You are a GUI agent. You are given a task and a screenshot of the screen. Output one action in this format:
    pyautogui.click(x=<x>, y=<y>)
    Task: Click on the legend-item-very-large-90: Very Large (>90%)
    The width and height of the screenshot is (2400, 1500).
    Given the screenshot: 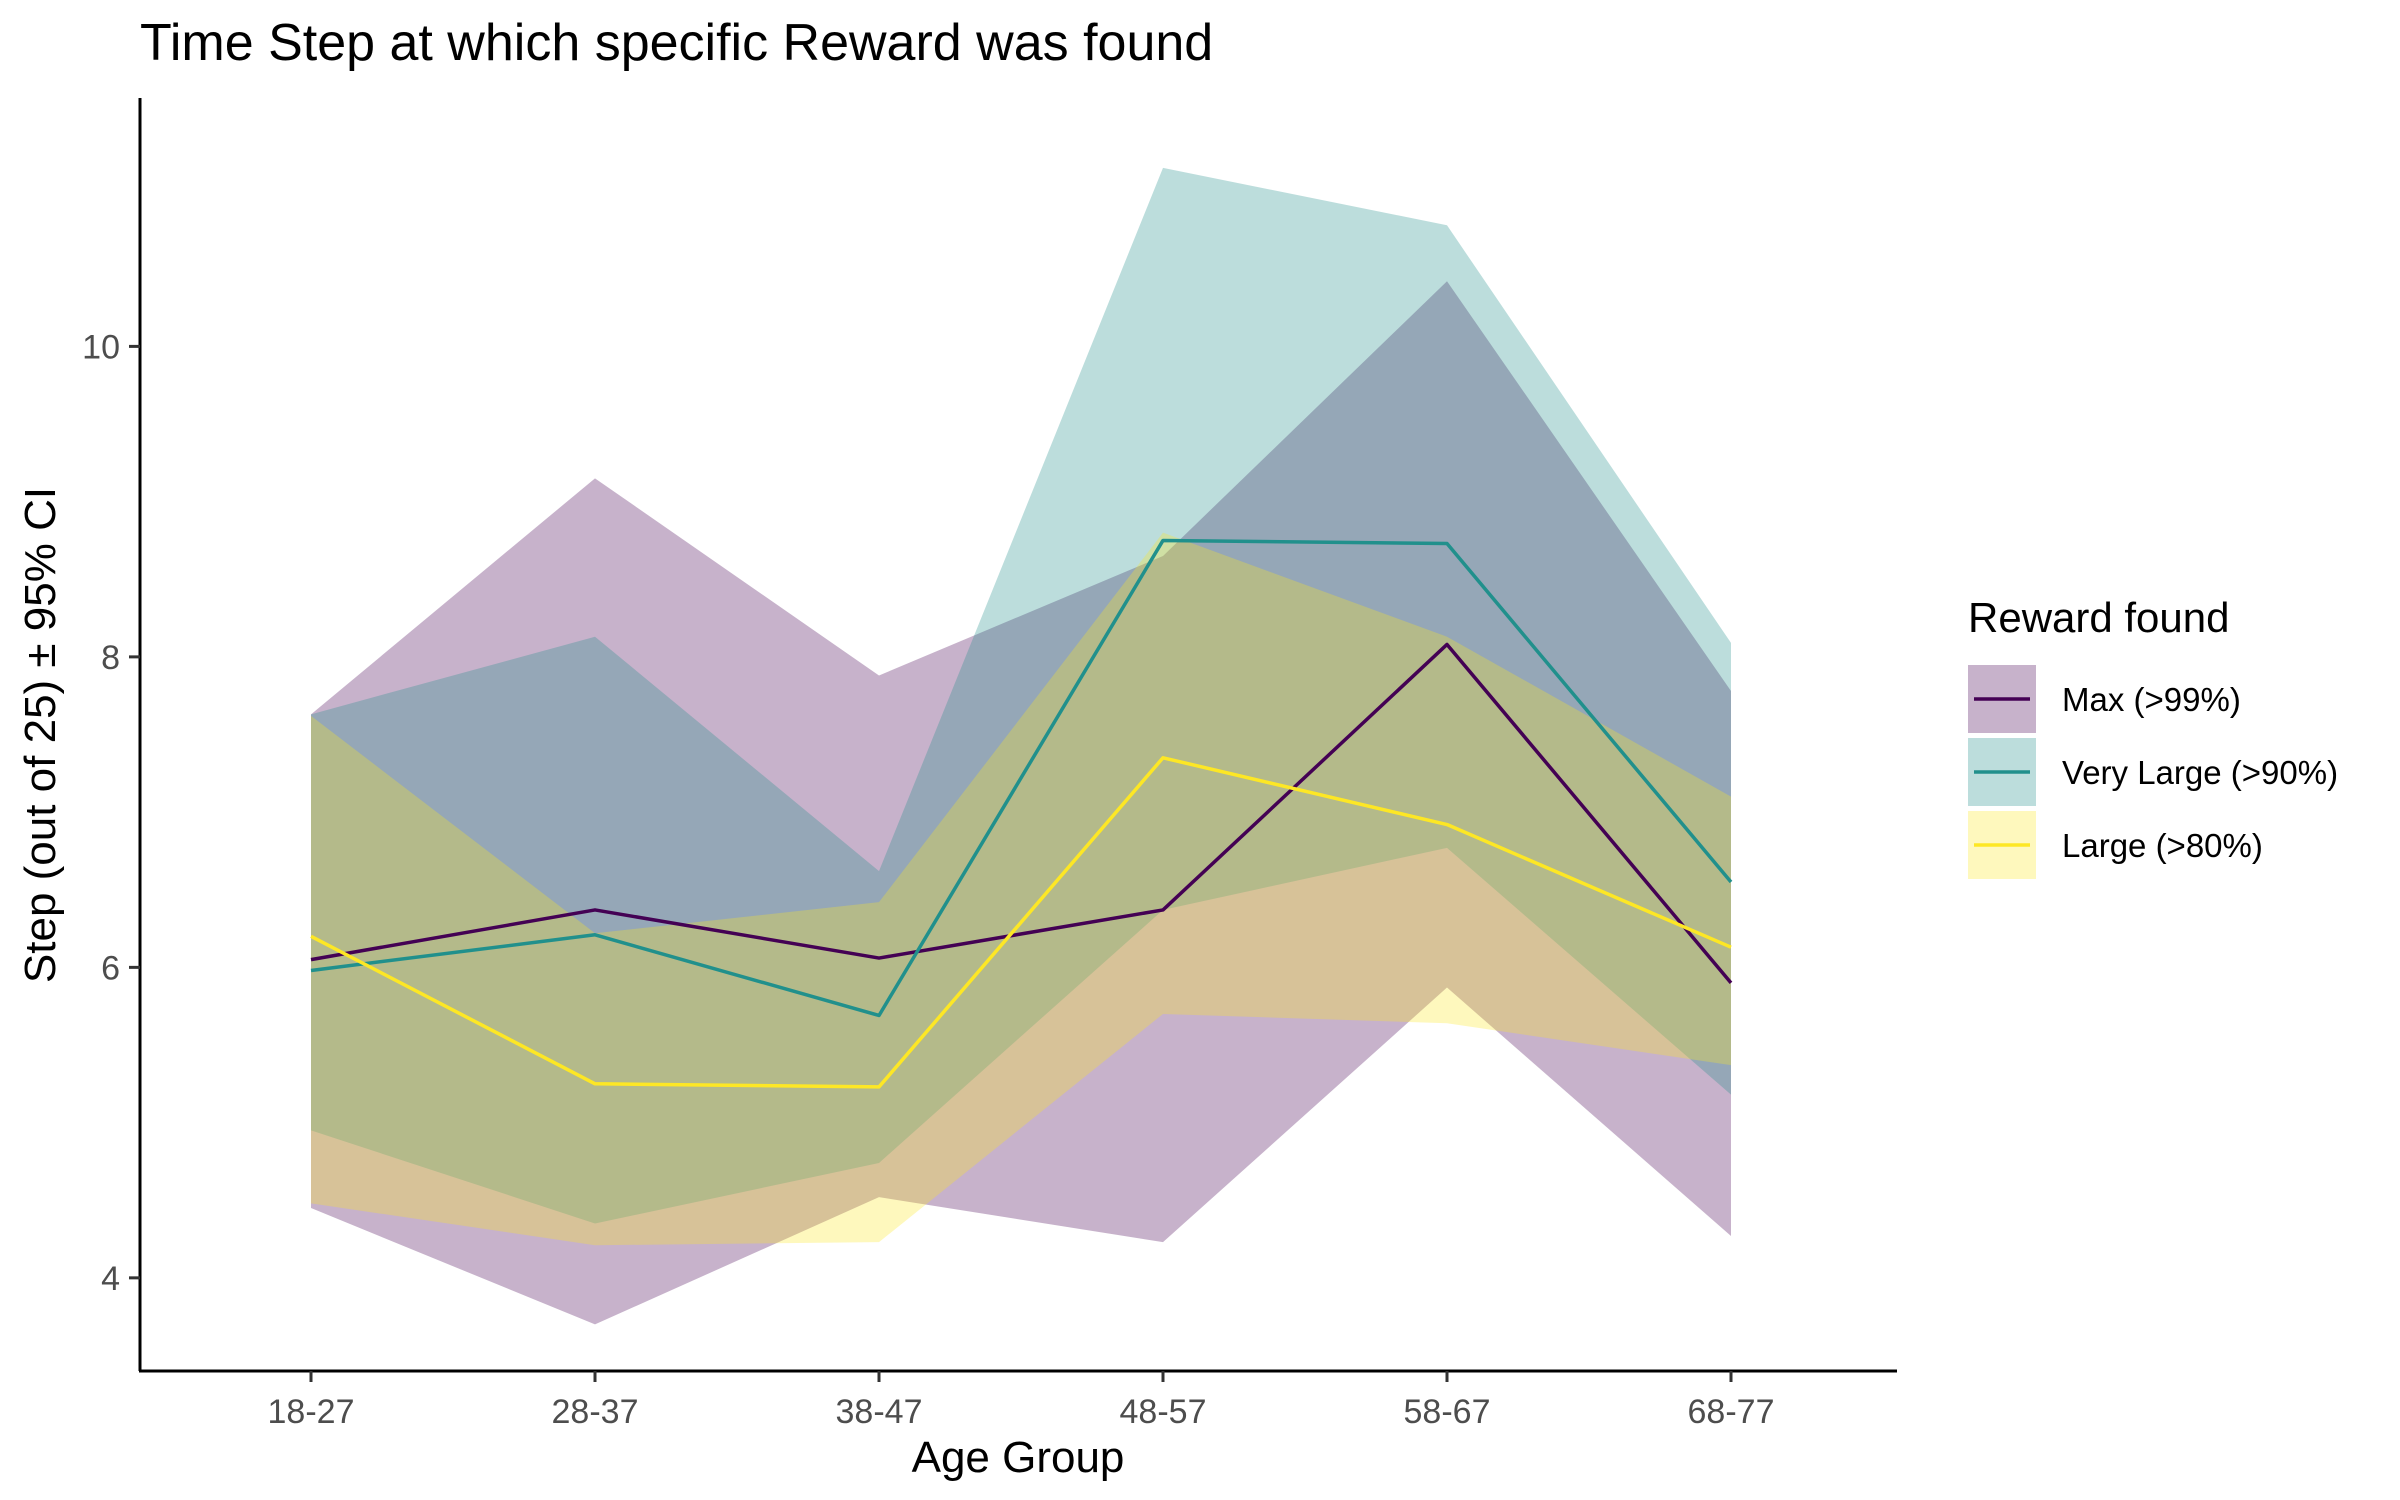 What is the action you would take?
    pyautogui.click(x=2153, y=772)
    